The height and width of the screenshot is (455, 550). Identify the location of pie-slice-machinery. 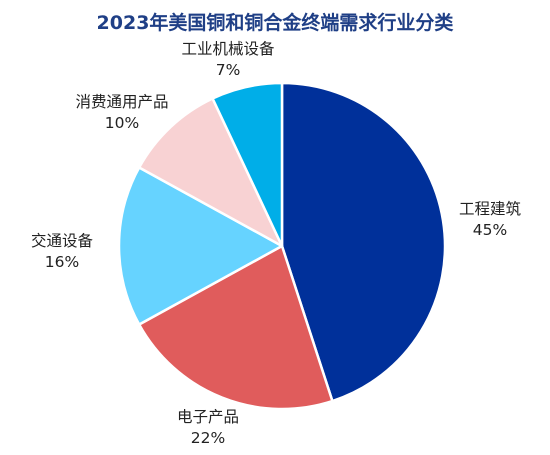
(247, 164).